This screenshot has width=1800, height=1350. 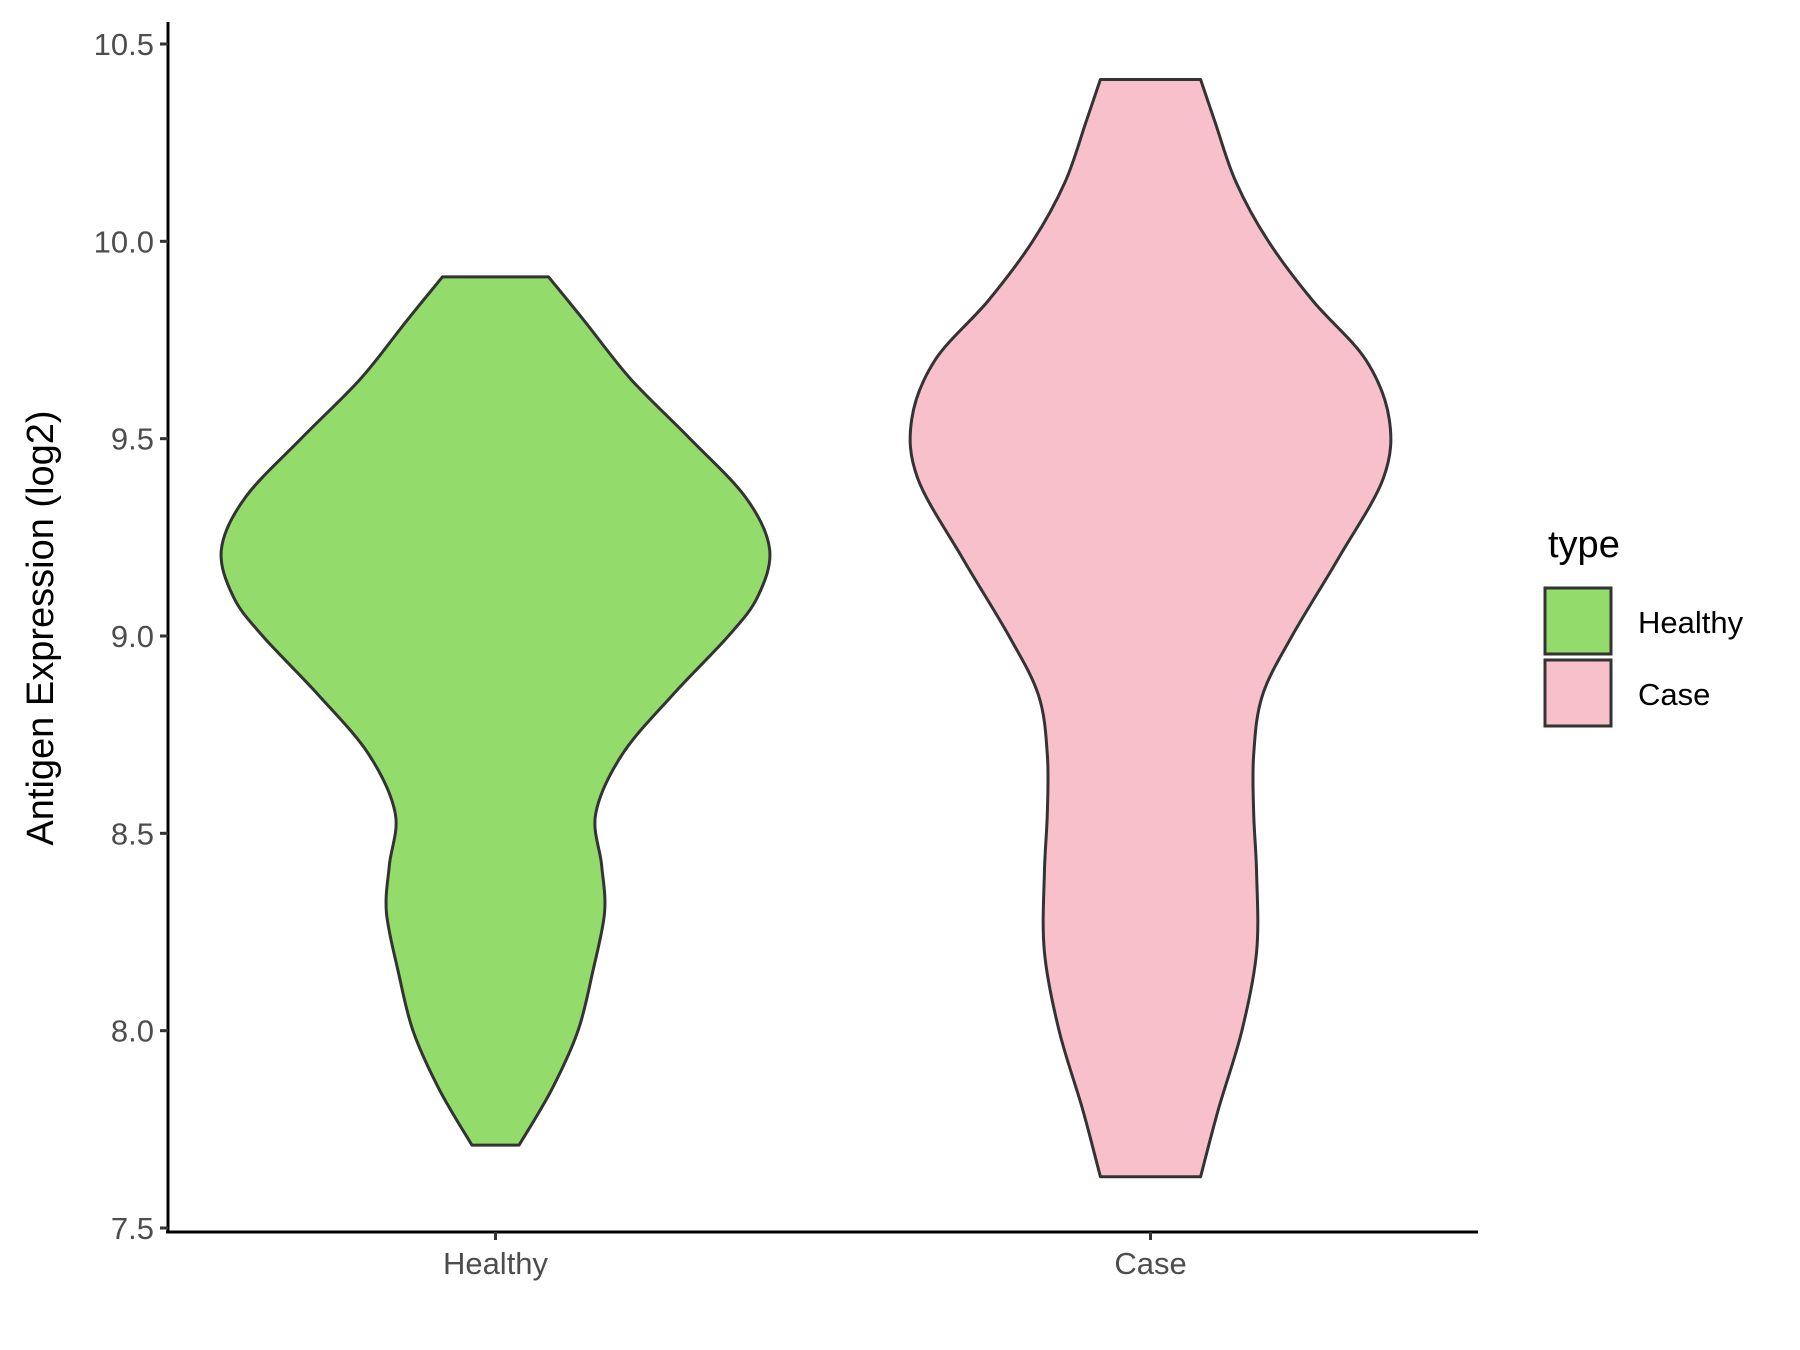 I want to click on legend-key-healthy, so click(x=1578, y=621).